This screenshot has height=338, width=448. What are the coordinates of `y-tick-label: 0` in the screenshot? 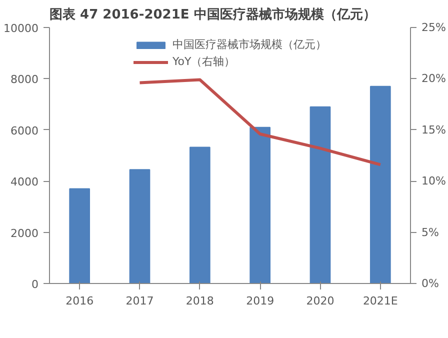 It's located at (35, 284).